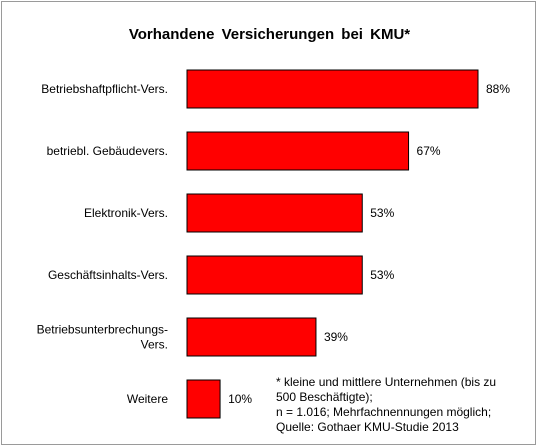 Image resolution: width=539 pixels, height=448 pixels. What do you see at coordinates (107, 151) in the screenshot?
I see `category-label: betriebl. Gebäudevers.` at bounding box center [107, 151].